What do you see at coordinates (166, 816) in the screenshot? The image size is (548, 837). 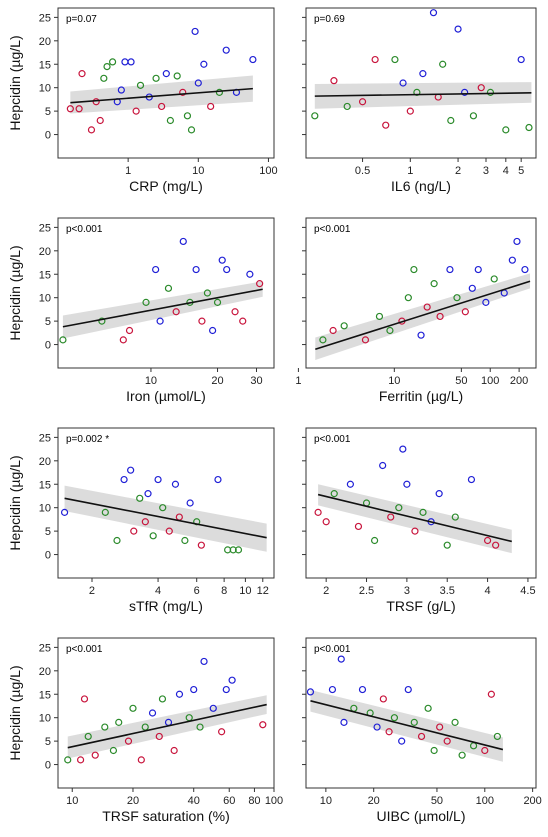 I see `x-axis-title: TRSF saturation (%)` at bounding box center [166, 816].